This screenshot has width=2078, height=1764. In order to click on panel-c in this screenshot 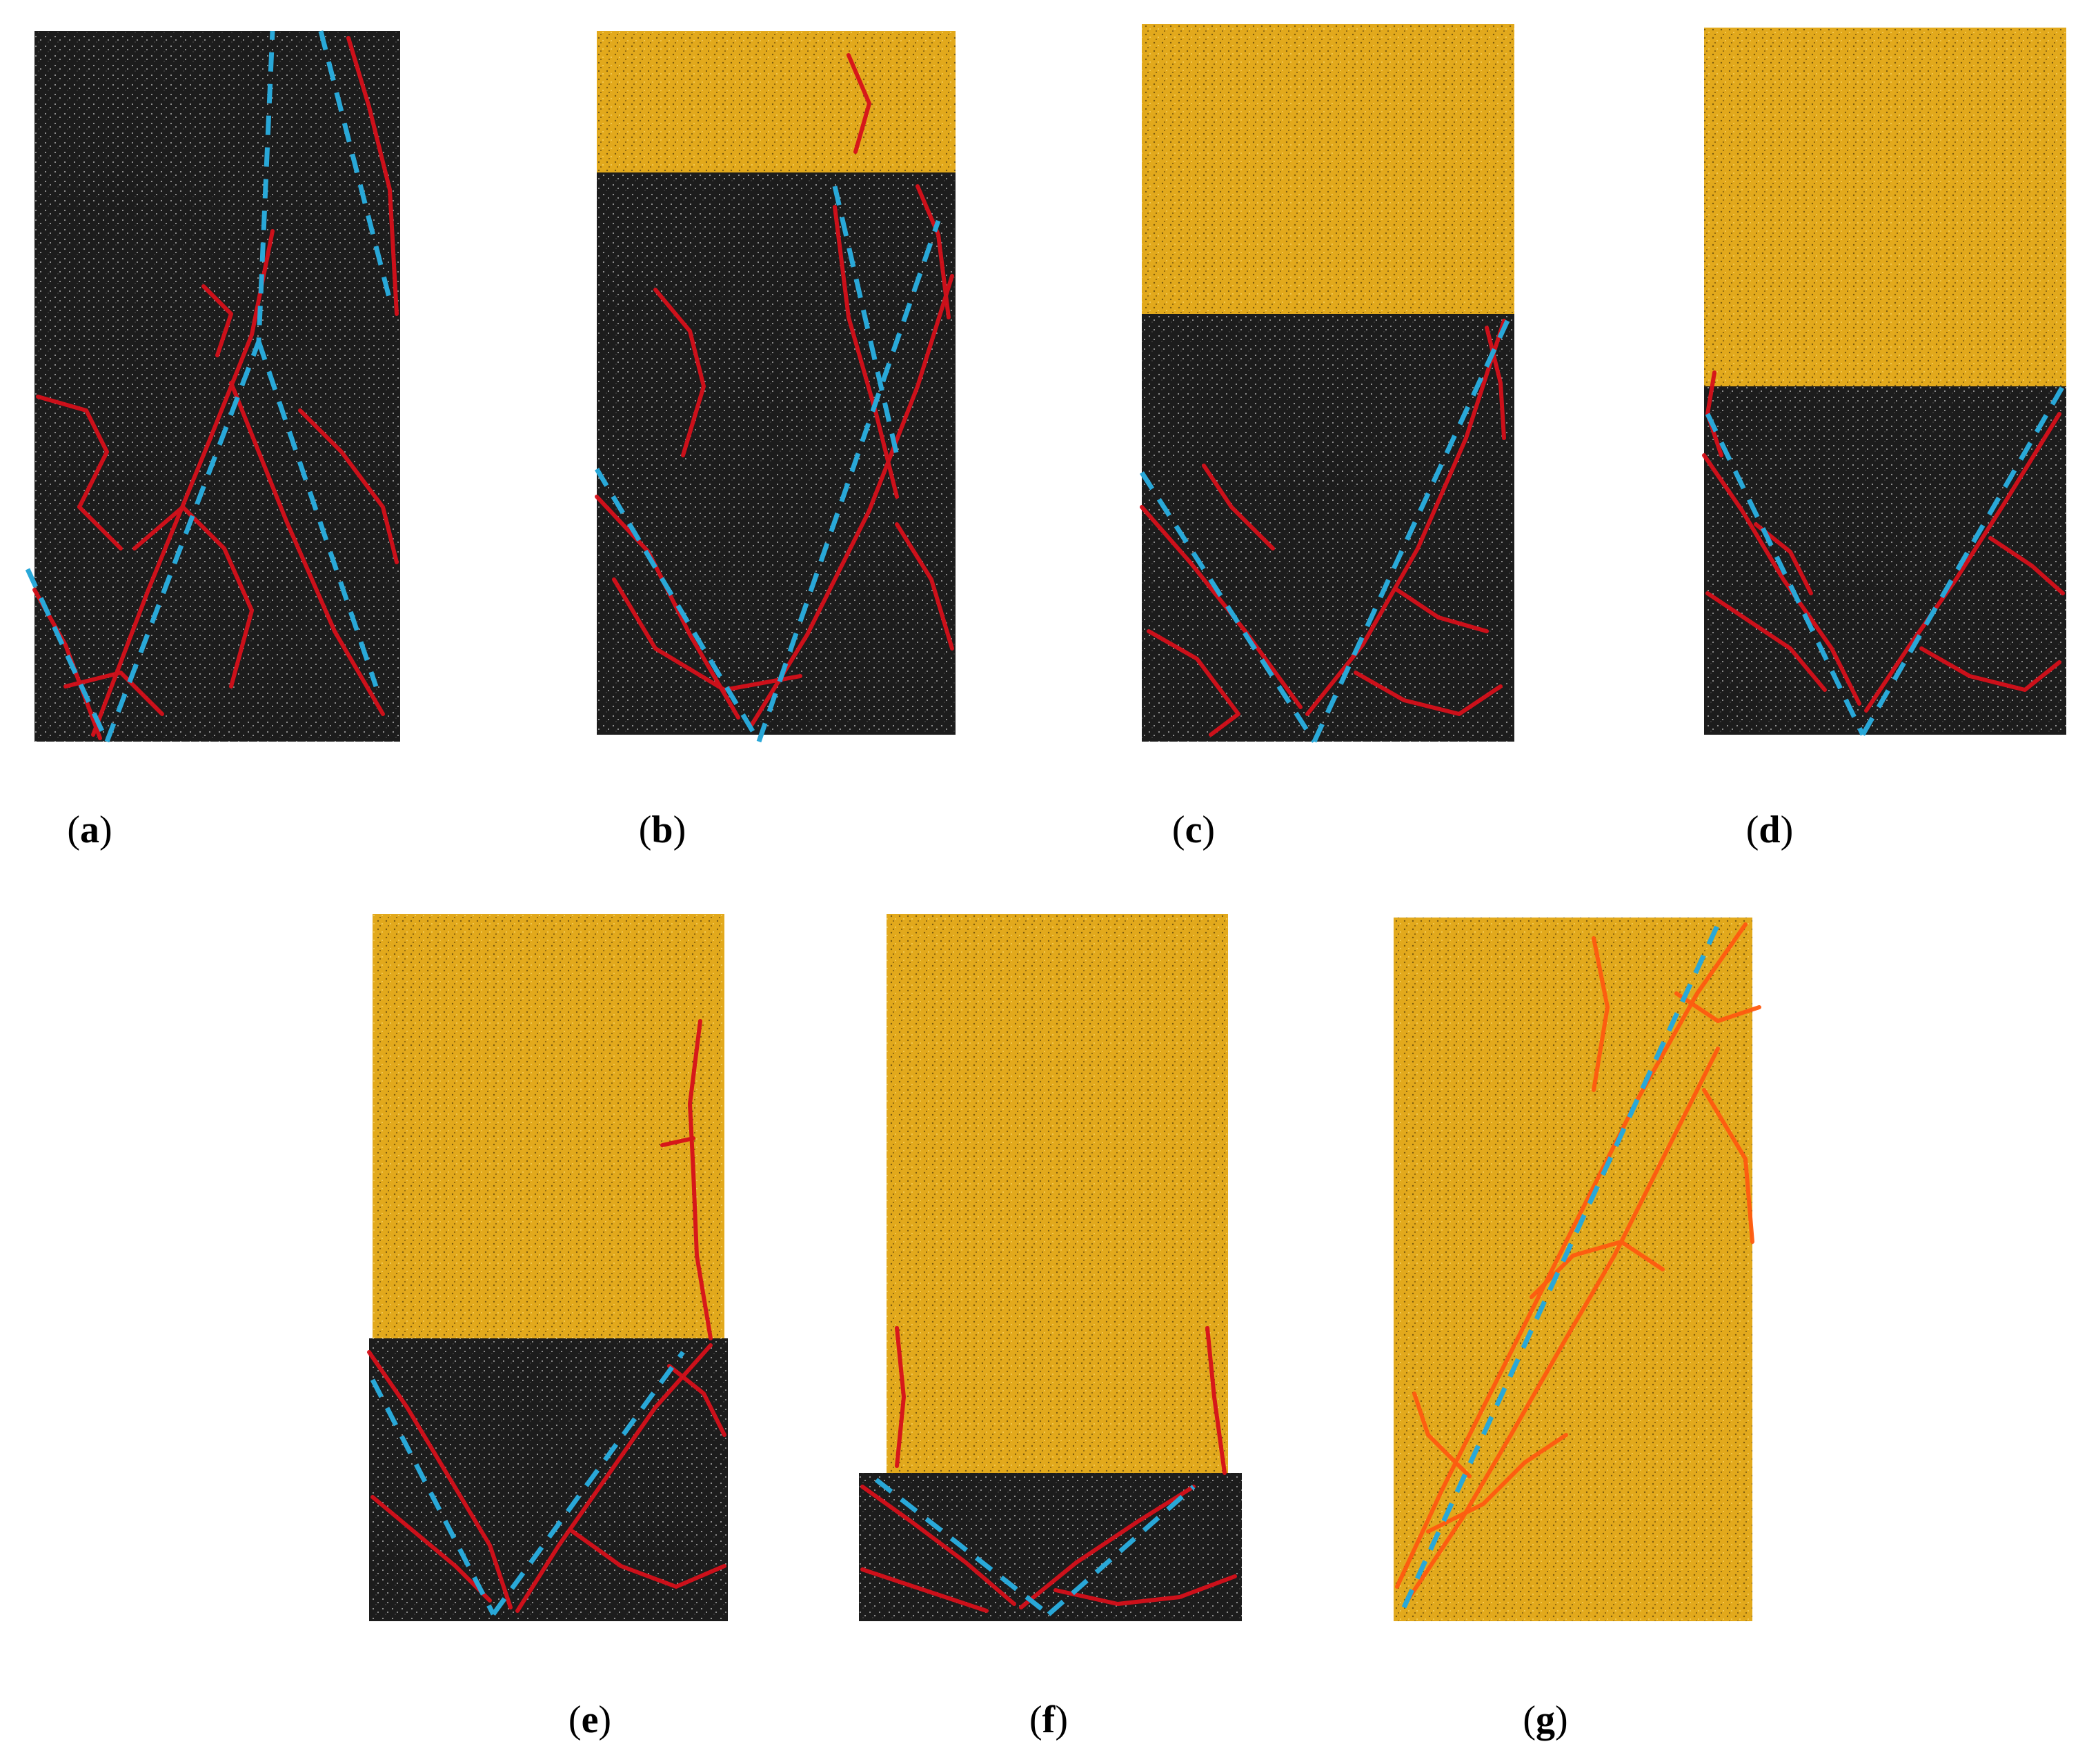, I will do `click(1325, 388)`.